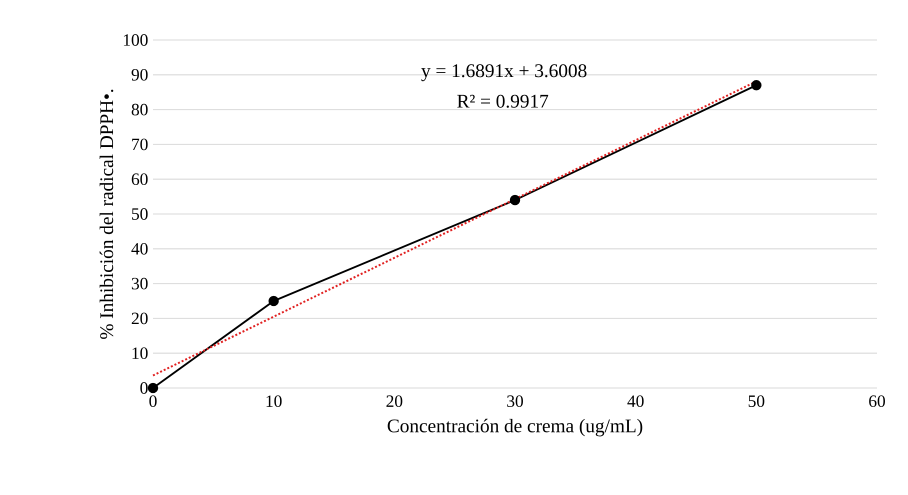  What do you see at coordinates (515, 427) in the screenshot?
I see `x-axis-title: Concentración de crema (ug/mL)` at bounding box center [515, 427].